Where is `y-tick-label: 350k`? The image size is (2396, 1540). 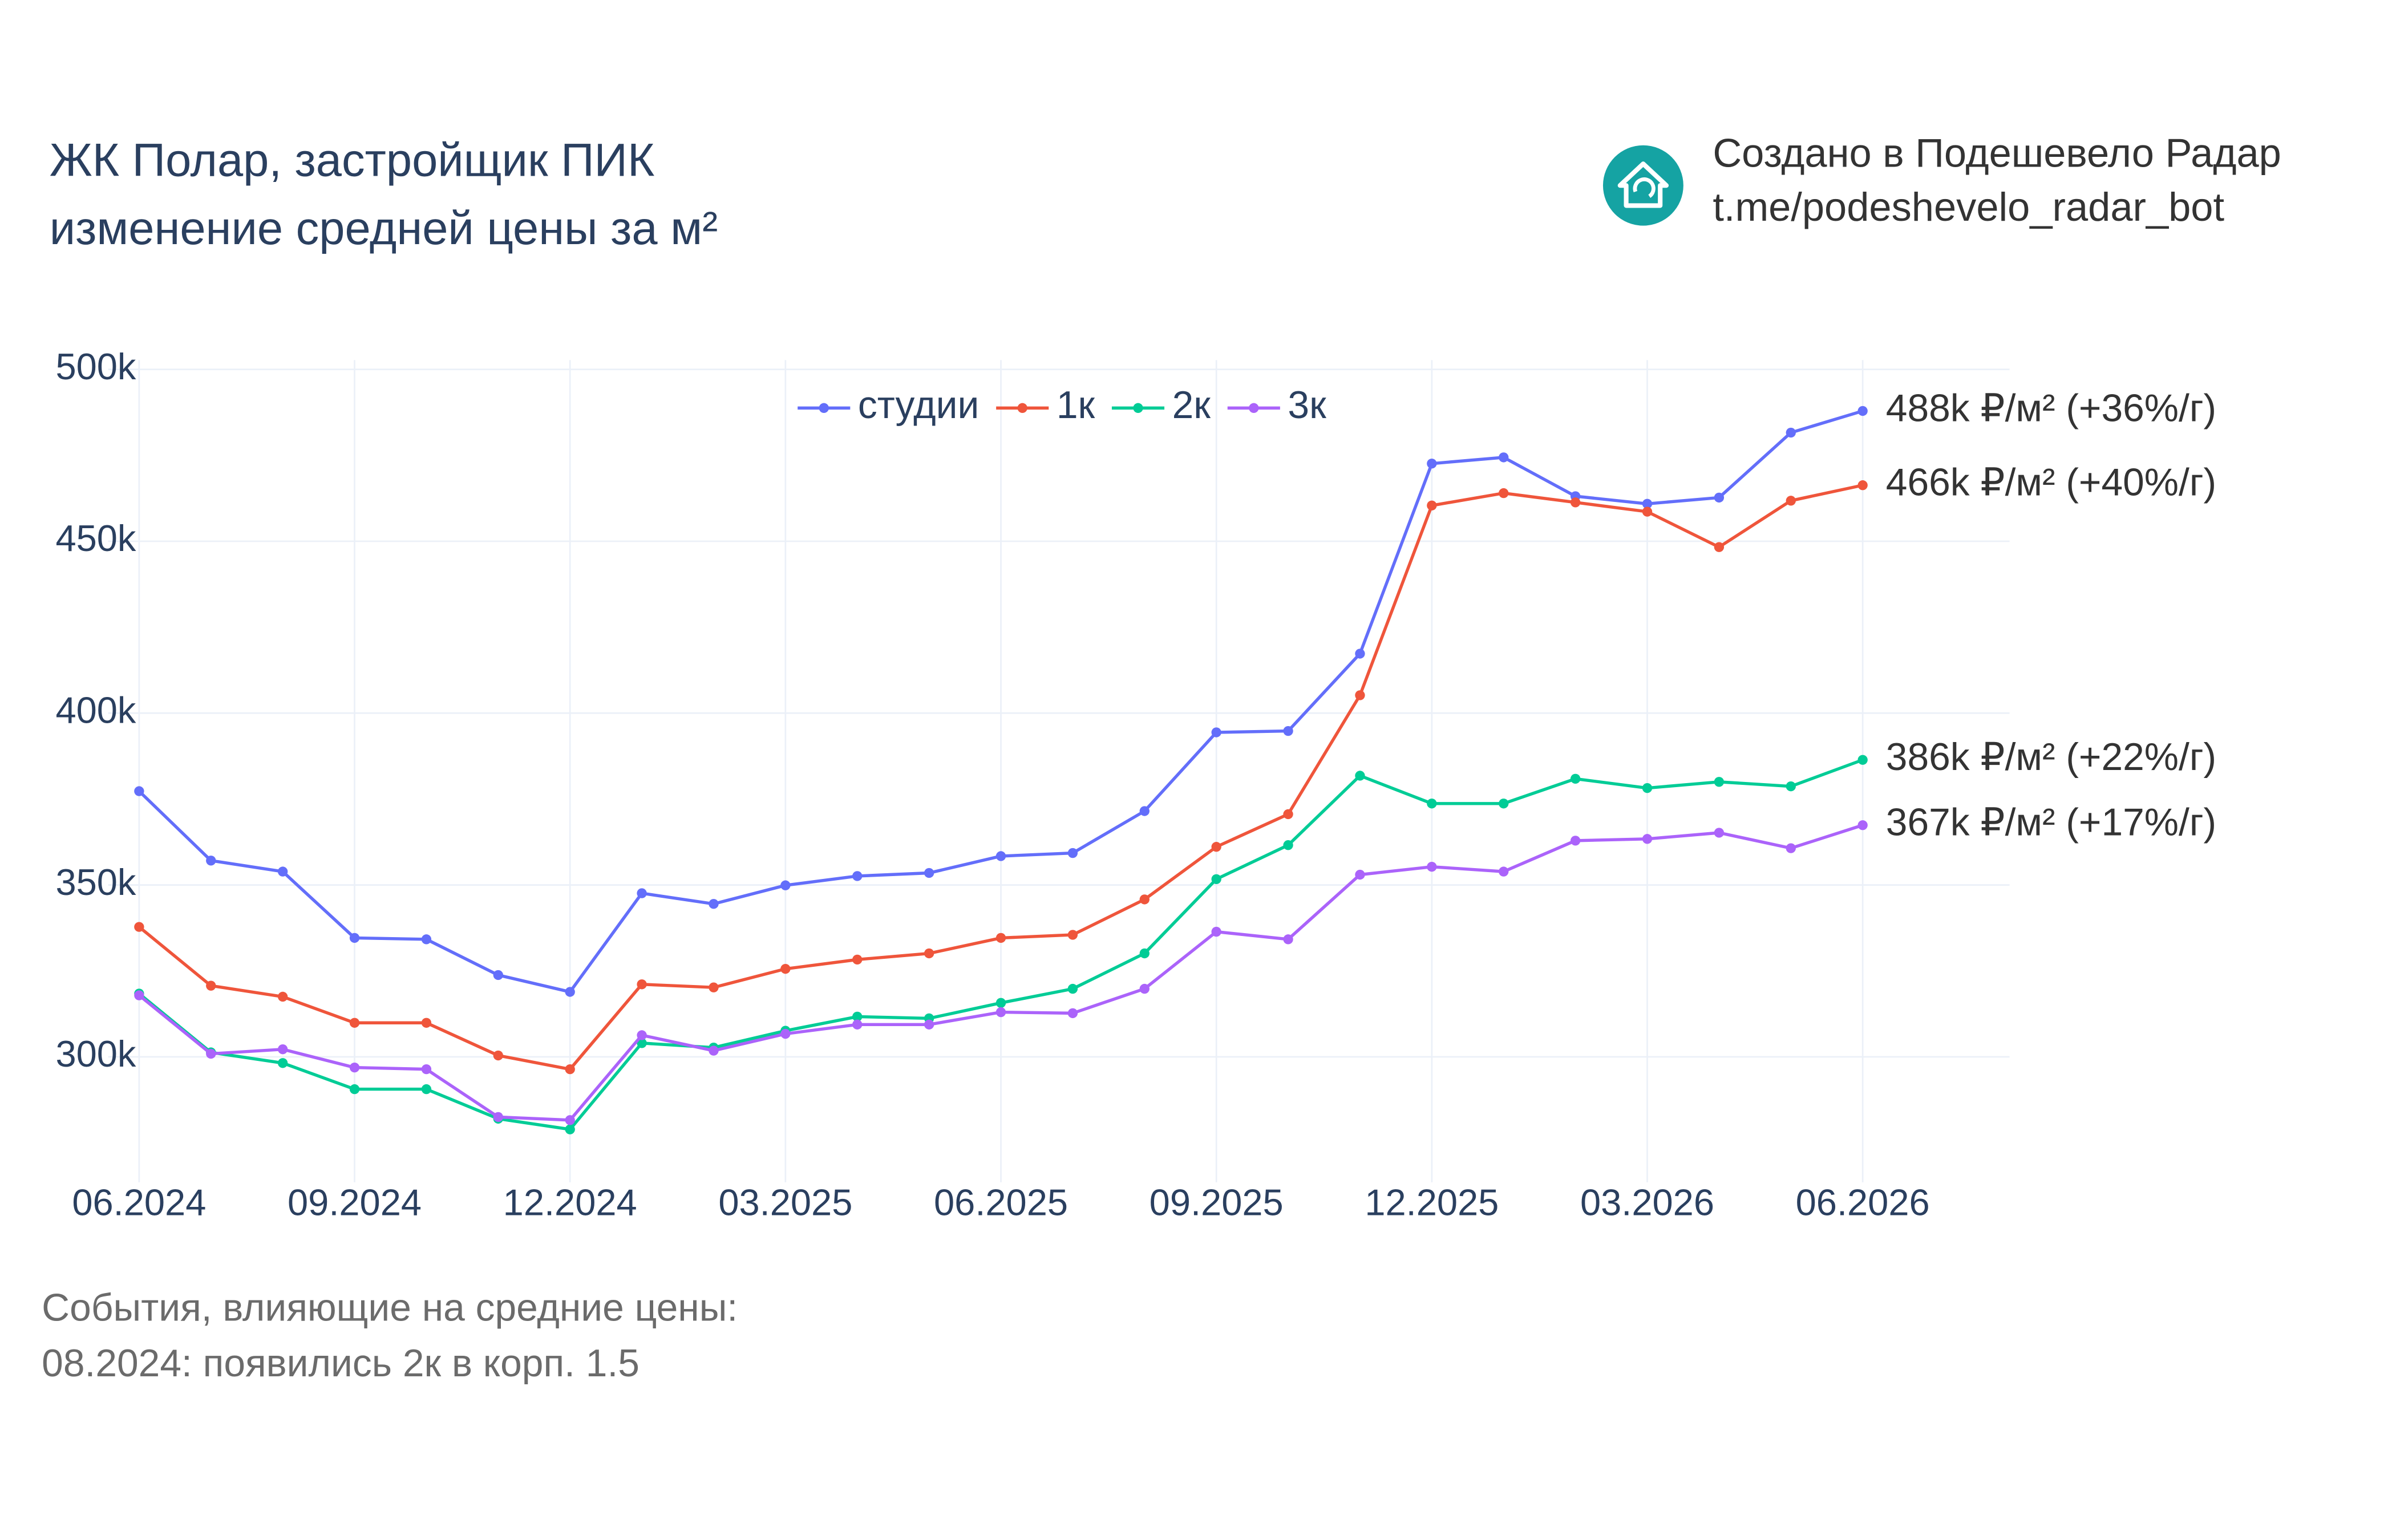
y-tick-label: 350k is located at coordinates (95, 882).